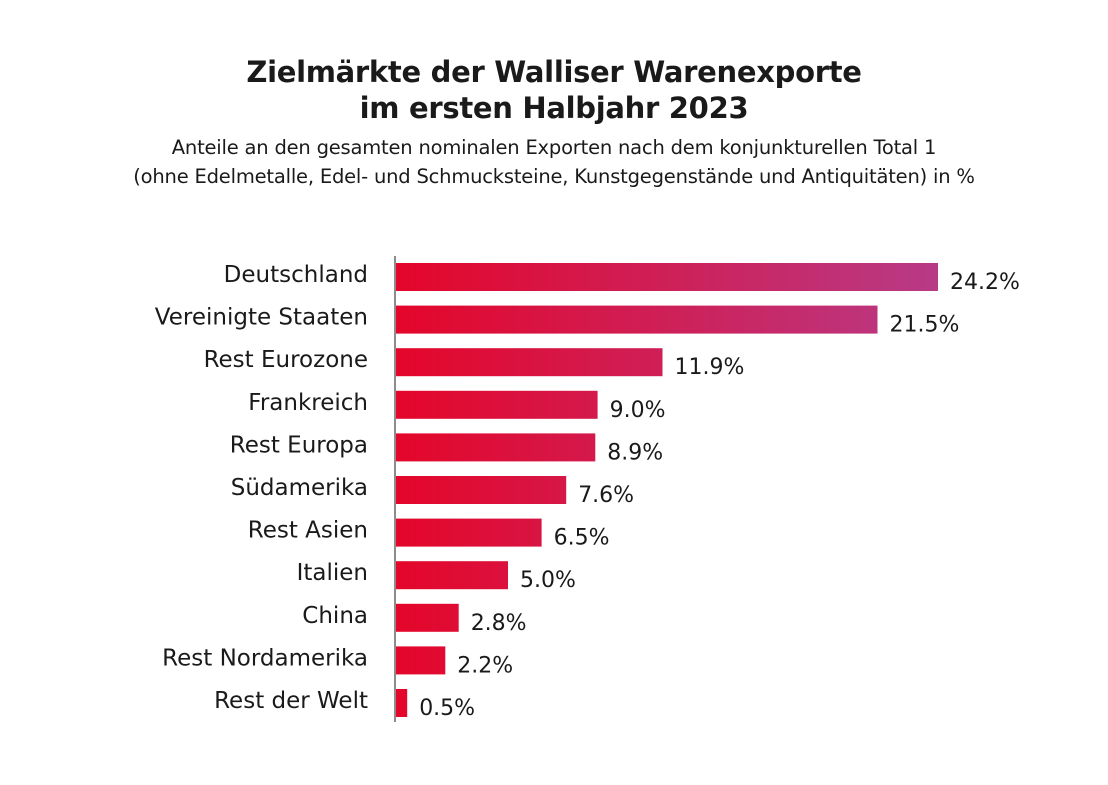 The image size is (1108, 785). Describe the element at coordinates (606, 495) in the screenshot. I see `value-label-5: 7.6%` at that location.